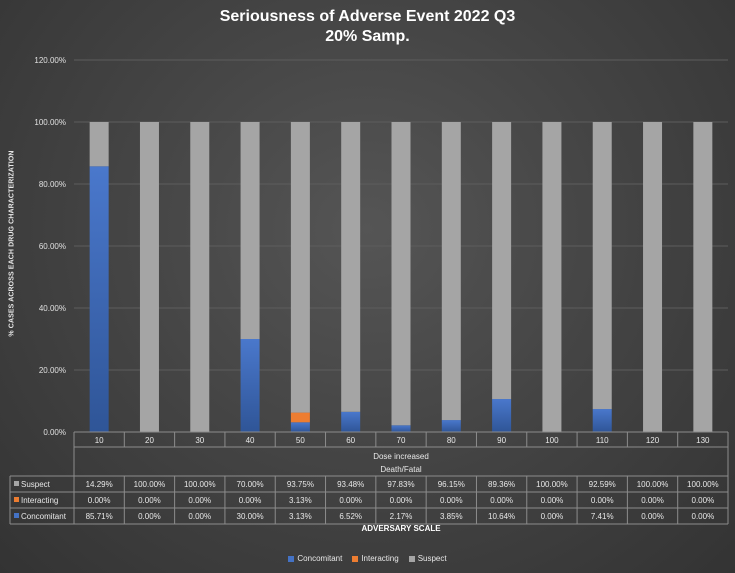  I want to click on table-cell-value: 2.17%, so click(401, 516).